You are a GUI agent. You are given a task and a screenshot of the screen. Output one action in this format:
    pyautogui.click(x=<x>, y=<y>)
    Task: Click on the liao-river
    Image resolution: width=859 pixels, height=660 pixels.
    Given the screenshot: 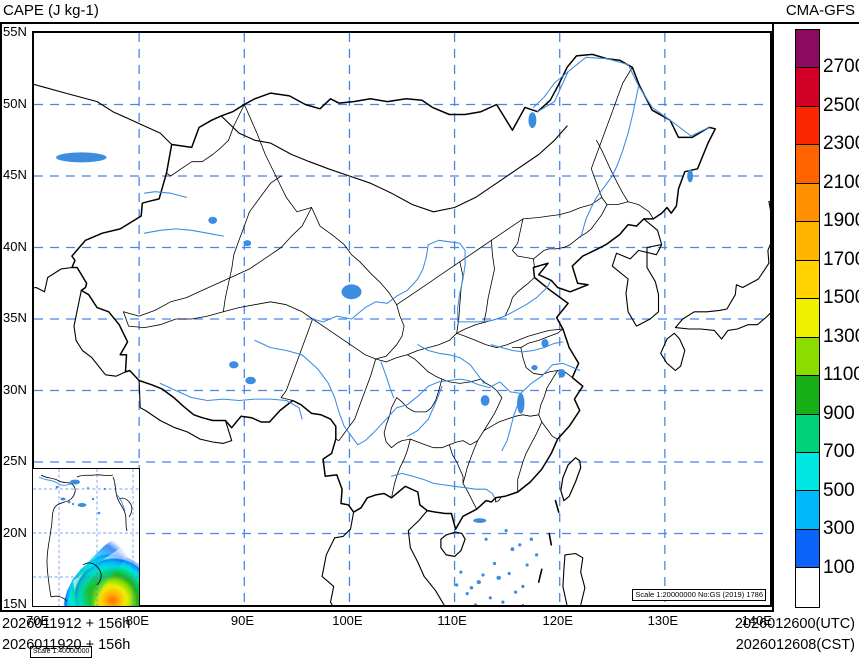 What is the action you would take?
    pyautogui.click(x=589, y=217)
    